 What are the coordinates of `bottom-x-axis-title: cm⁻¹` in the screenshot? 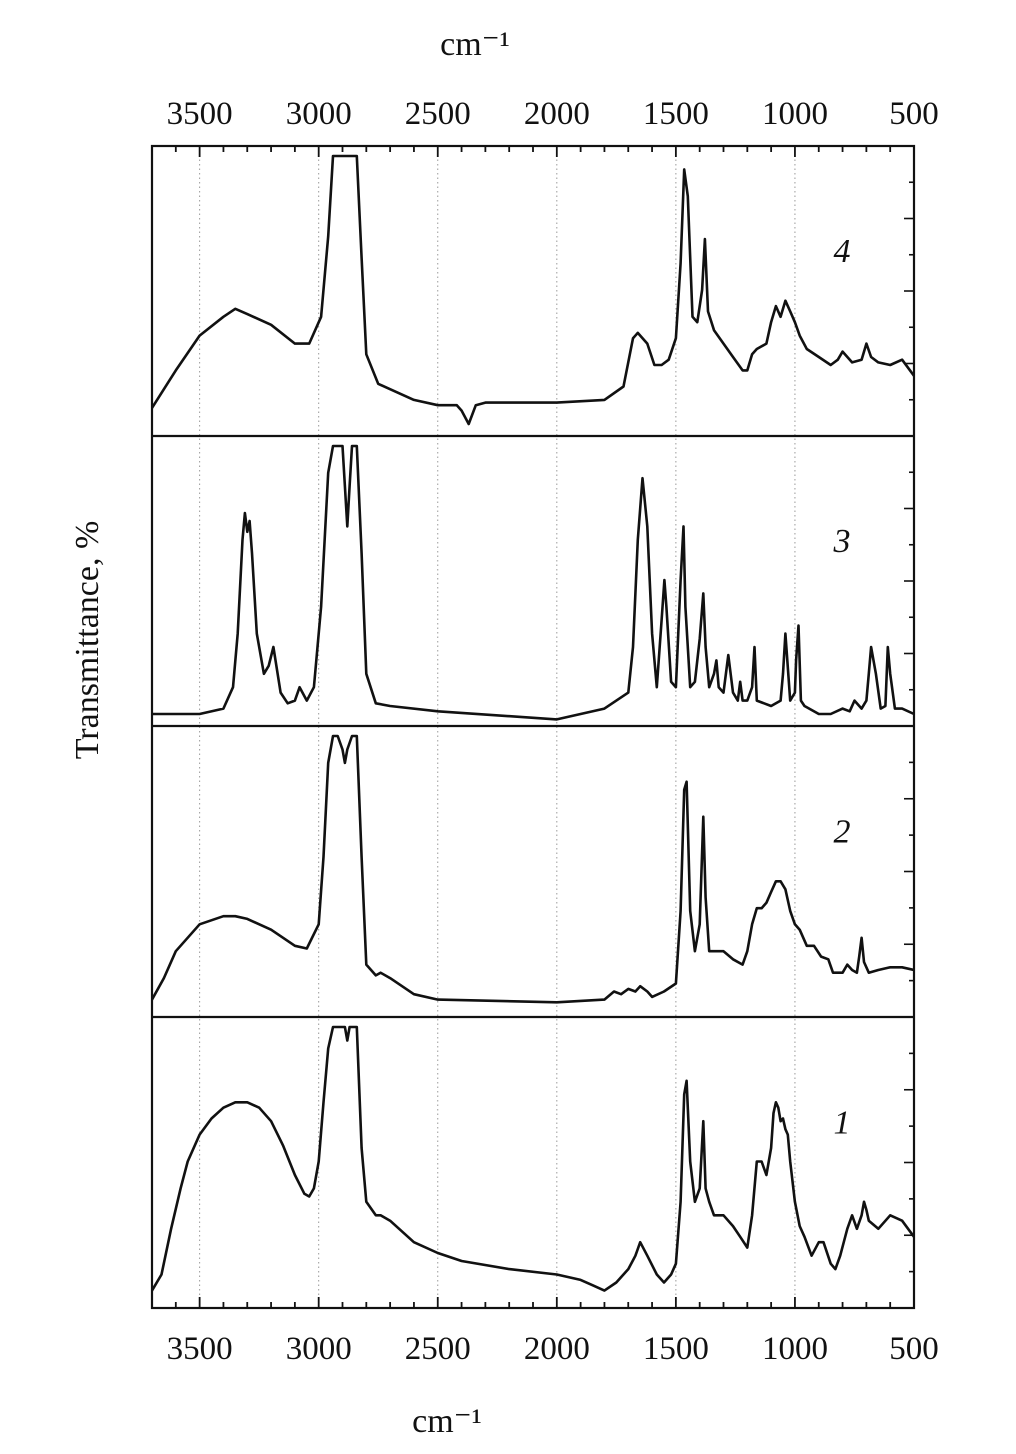 It's located at (447, 1421).